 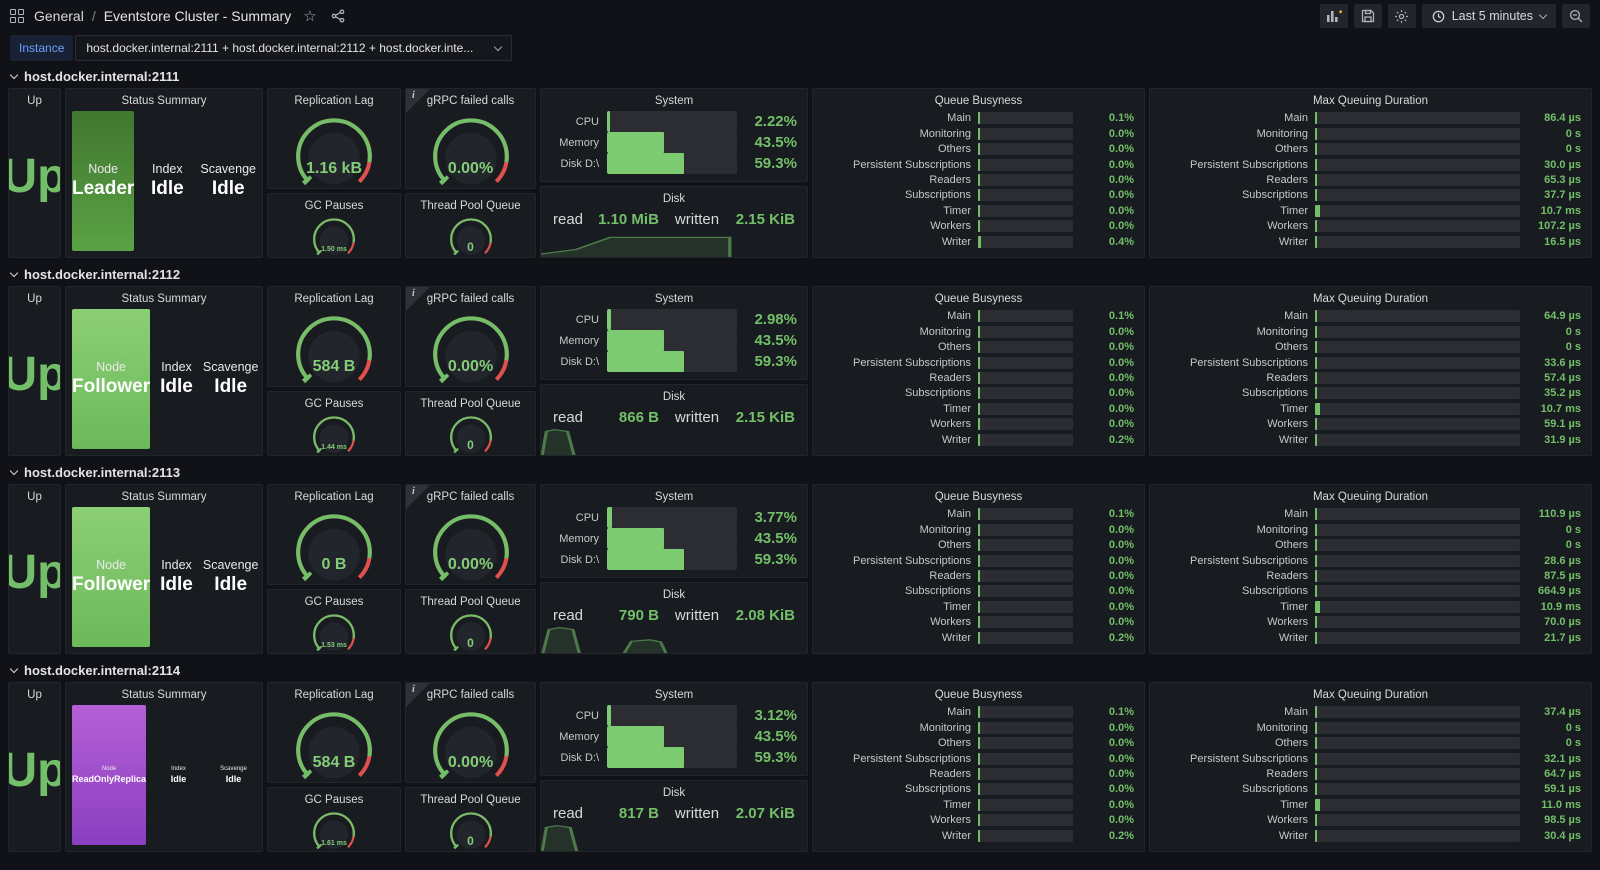 What do you see at coordinates (800, 274) in the screenshot?
I see `row-header: host.docker.internal:2112` at bounding box center [800, 274].